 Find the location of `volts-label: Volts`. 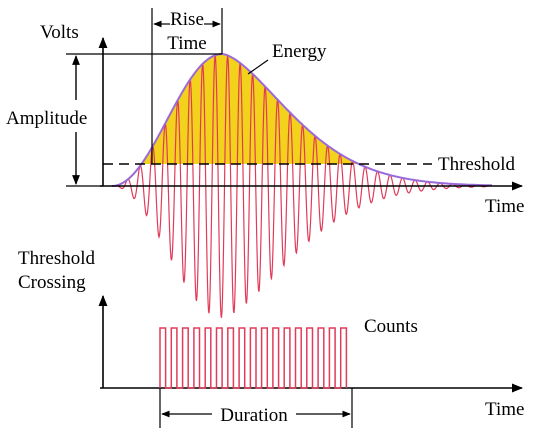

volts-label: Volts is located at coordinates (59, 32).